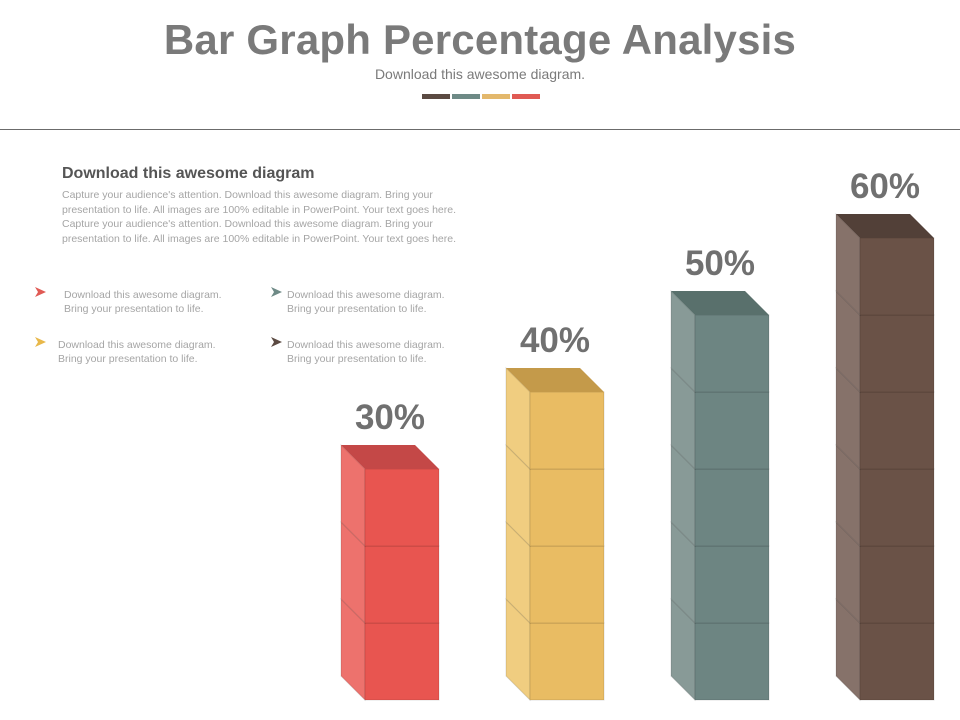 The image size is (960, 720). What do you see at coordinates (480, 129) in the screenshot?
I see `header-divider` at bounding box center [480, 129].